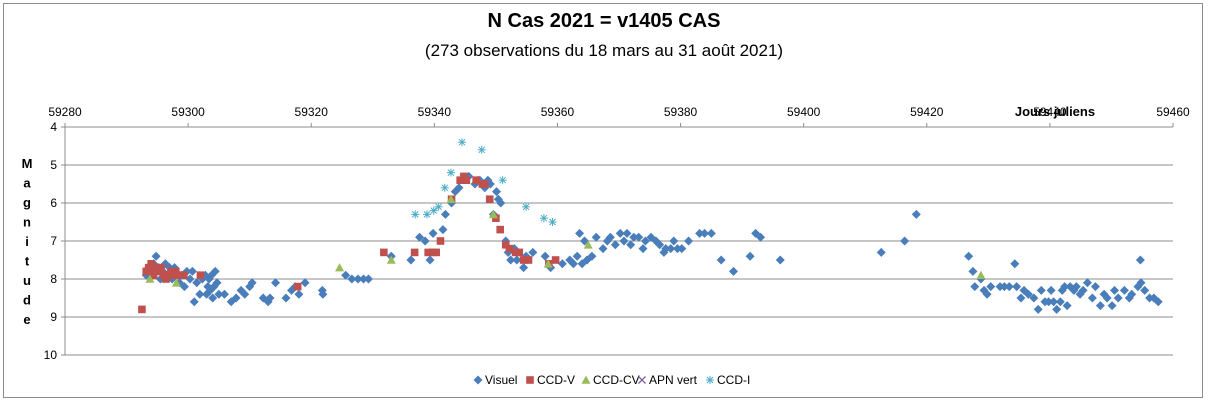 The height and width of the screenshot is (403, 1208). Describe the element at coordinates (27, 202) in the screenshot. I see `y-axis-title-letter: g` at that location.